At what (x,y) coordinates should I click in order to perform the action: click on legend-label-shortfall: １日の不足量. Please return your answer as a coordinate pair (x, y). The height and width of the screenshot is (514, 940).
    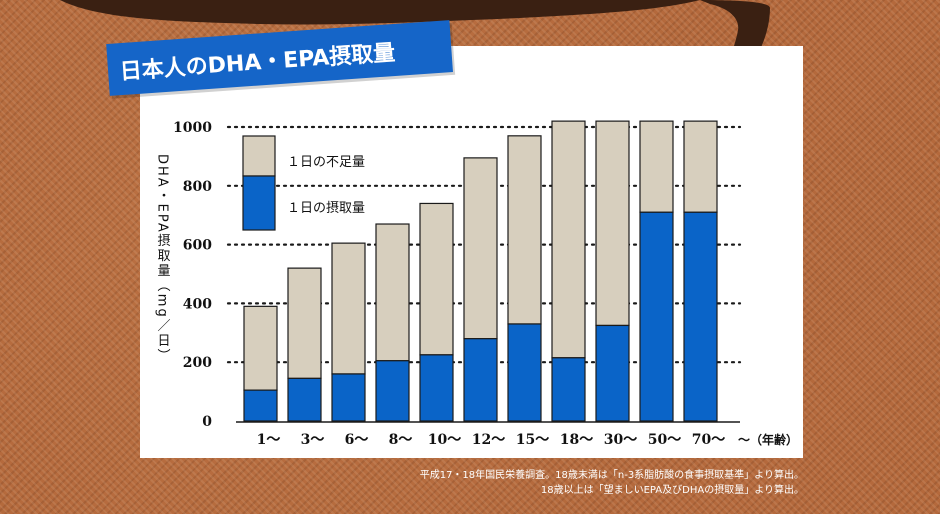
    Looking at the image, I should click on (326, 162).